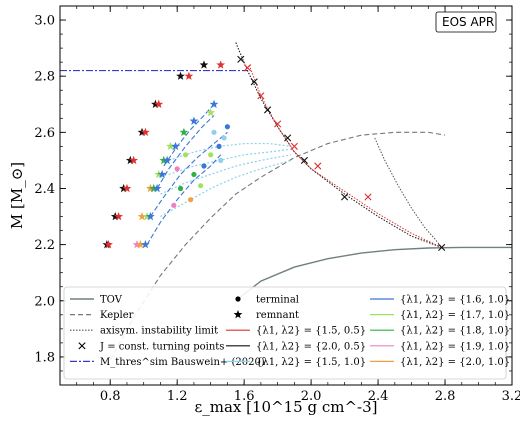 The image size is (520, 421). Describe the element at coordinates (455, 331) in the screenshot. I see `legend-l18-10: {λ1, λ2} = {1.8, 1.0}` at that location.